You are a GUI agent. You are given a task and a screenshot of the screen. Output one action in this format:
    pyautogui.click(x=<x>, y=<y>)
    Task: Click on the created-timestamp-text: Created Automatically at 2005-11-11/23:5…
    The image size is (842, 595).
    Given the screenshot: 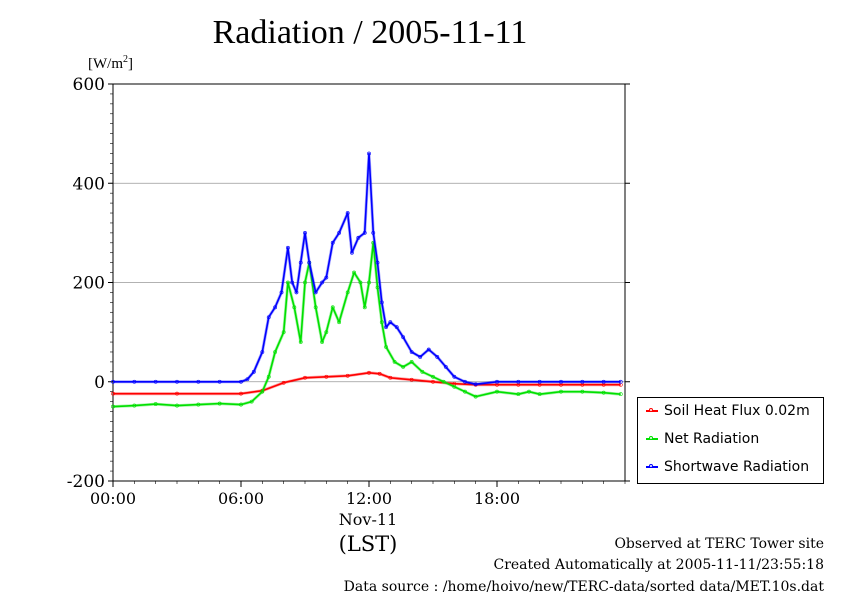 What is the action you would take?
    pyautogui.click(x=658, y=565)
    